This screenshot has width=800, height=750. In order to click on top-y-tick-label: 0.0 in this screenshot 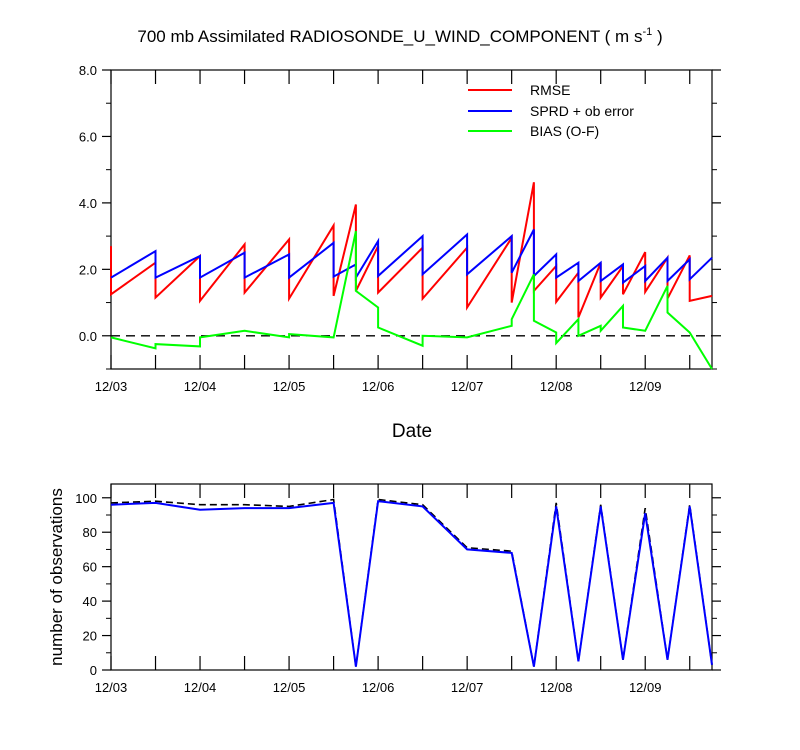, I will do `click(88, 336)`.